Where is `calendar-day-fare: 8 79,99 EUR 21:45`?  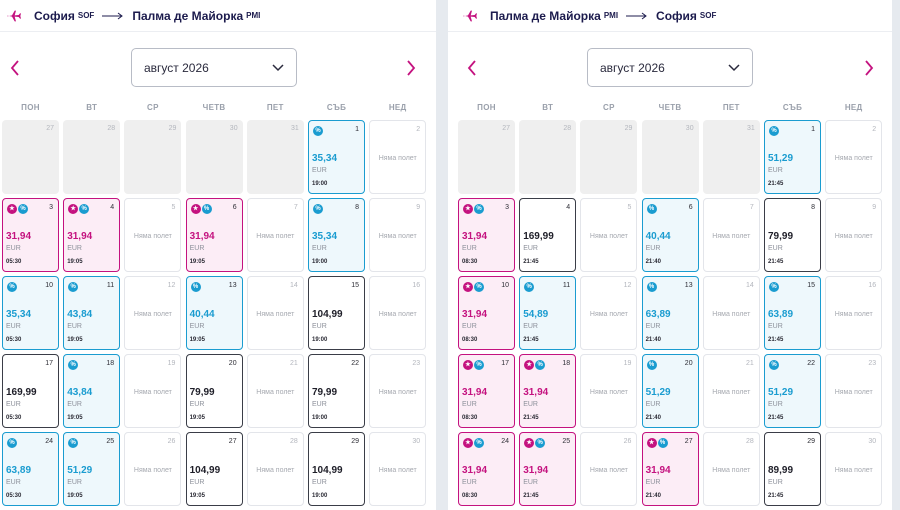 calendar-day-fare: 8 79,99 EUR 21:45 is located at coordinates (792, 235).